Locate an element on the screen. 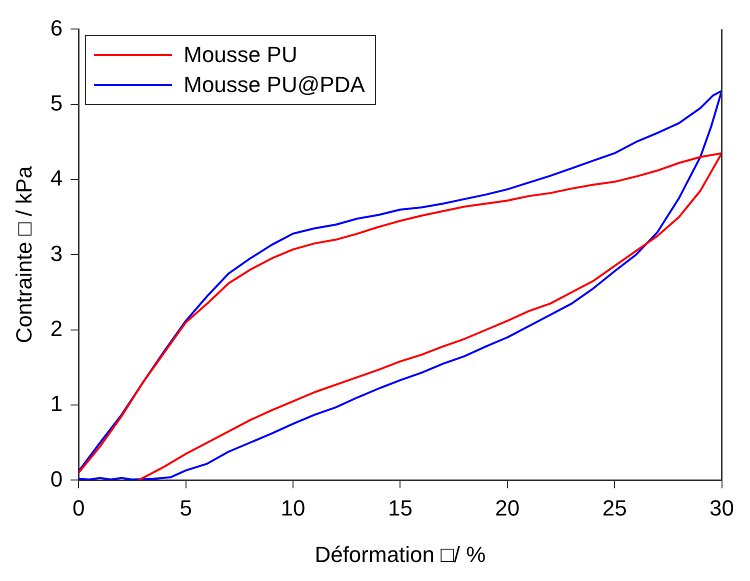 The height and width of the screenshot is (581, 750). x-tick-label: 5 is located at coordinates (186, 507).